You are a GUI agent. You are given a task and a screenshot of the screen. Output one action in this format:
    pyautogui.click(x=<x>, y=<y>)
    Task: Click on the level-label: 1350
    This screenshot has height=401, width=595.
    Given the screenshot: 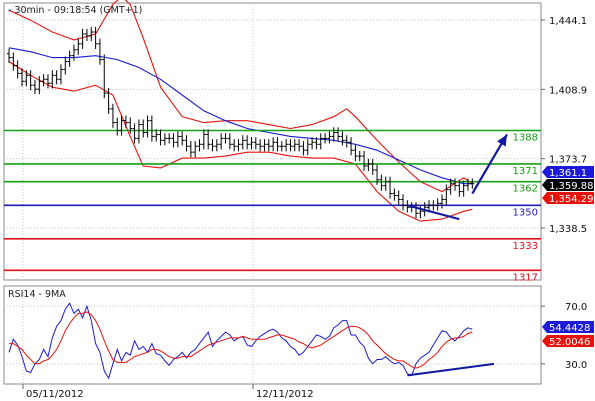 What is the action you would take?
    pyautogui.click(x=525, y=212)
    